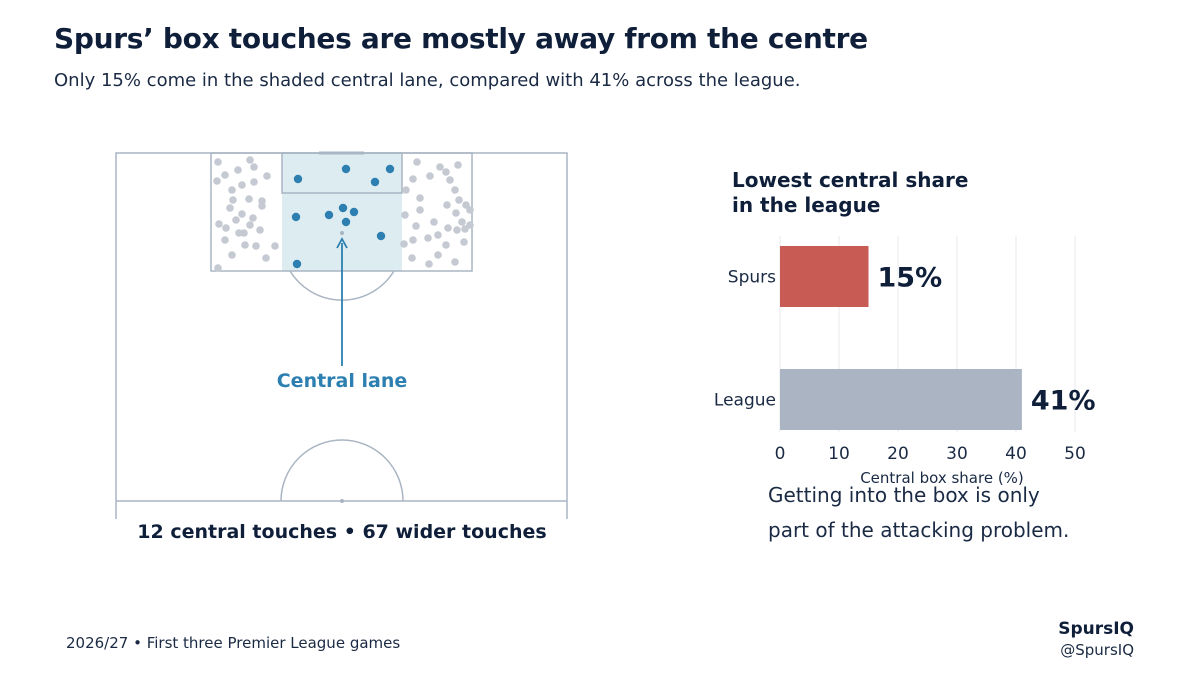 This screenshot has height=675, width=1200. What do you see at coordinates (910, 278) in the screenshot?
I see `value-label: 15%` at bounding box center [910, 278].